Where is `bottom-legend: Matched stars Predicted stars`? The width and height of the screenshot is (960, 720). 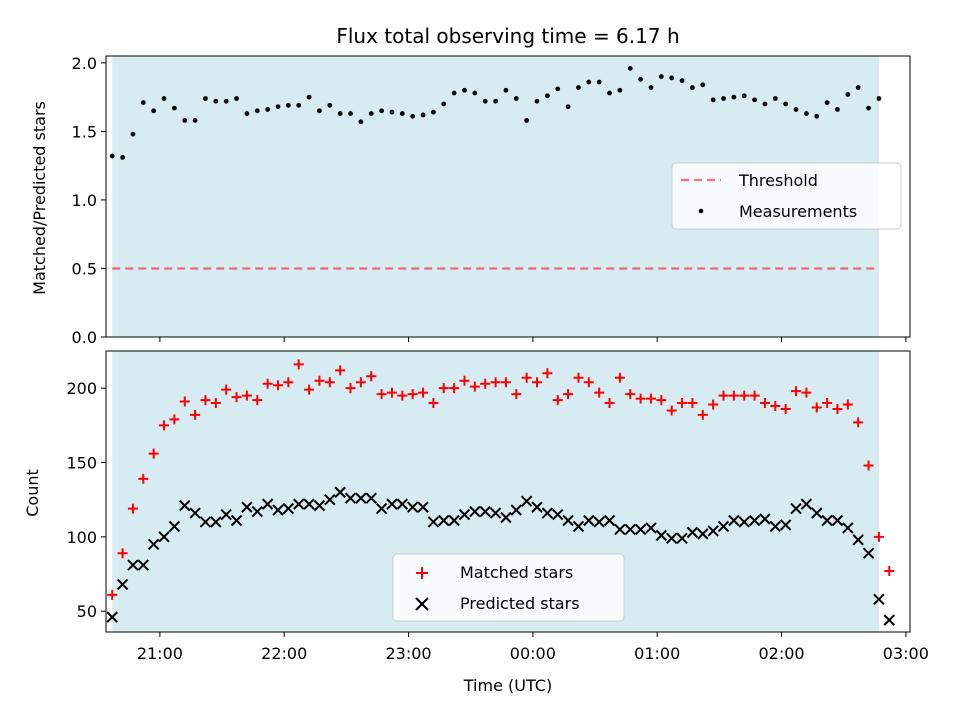 bottom-legend: Matched stars Predicted stars is located at coordinates (508, 587).